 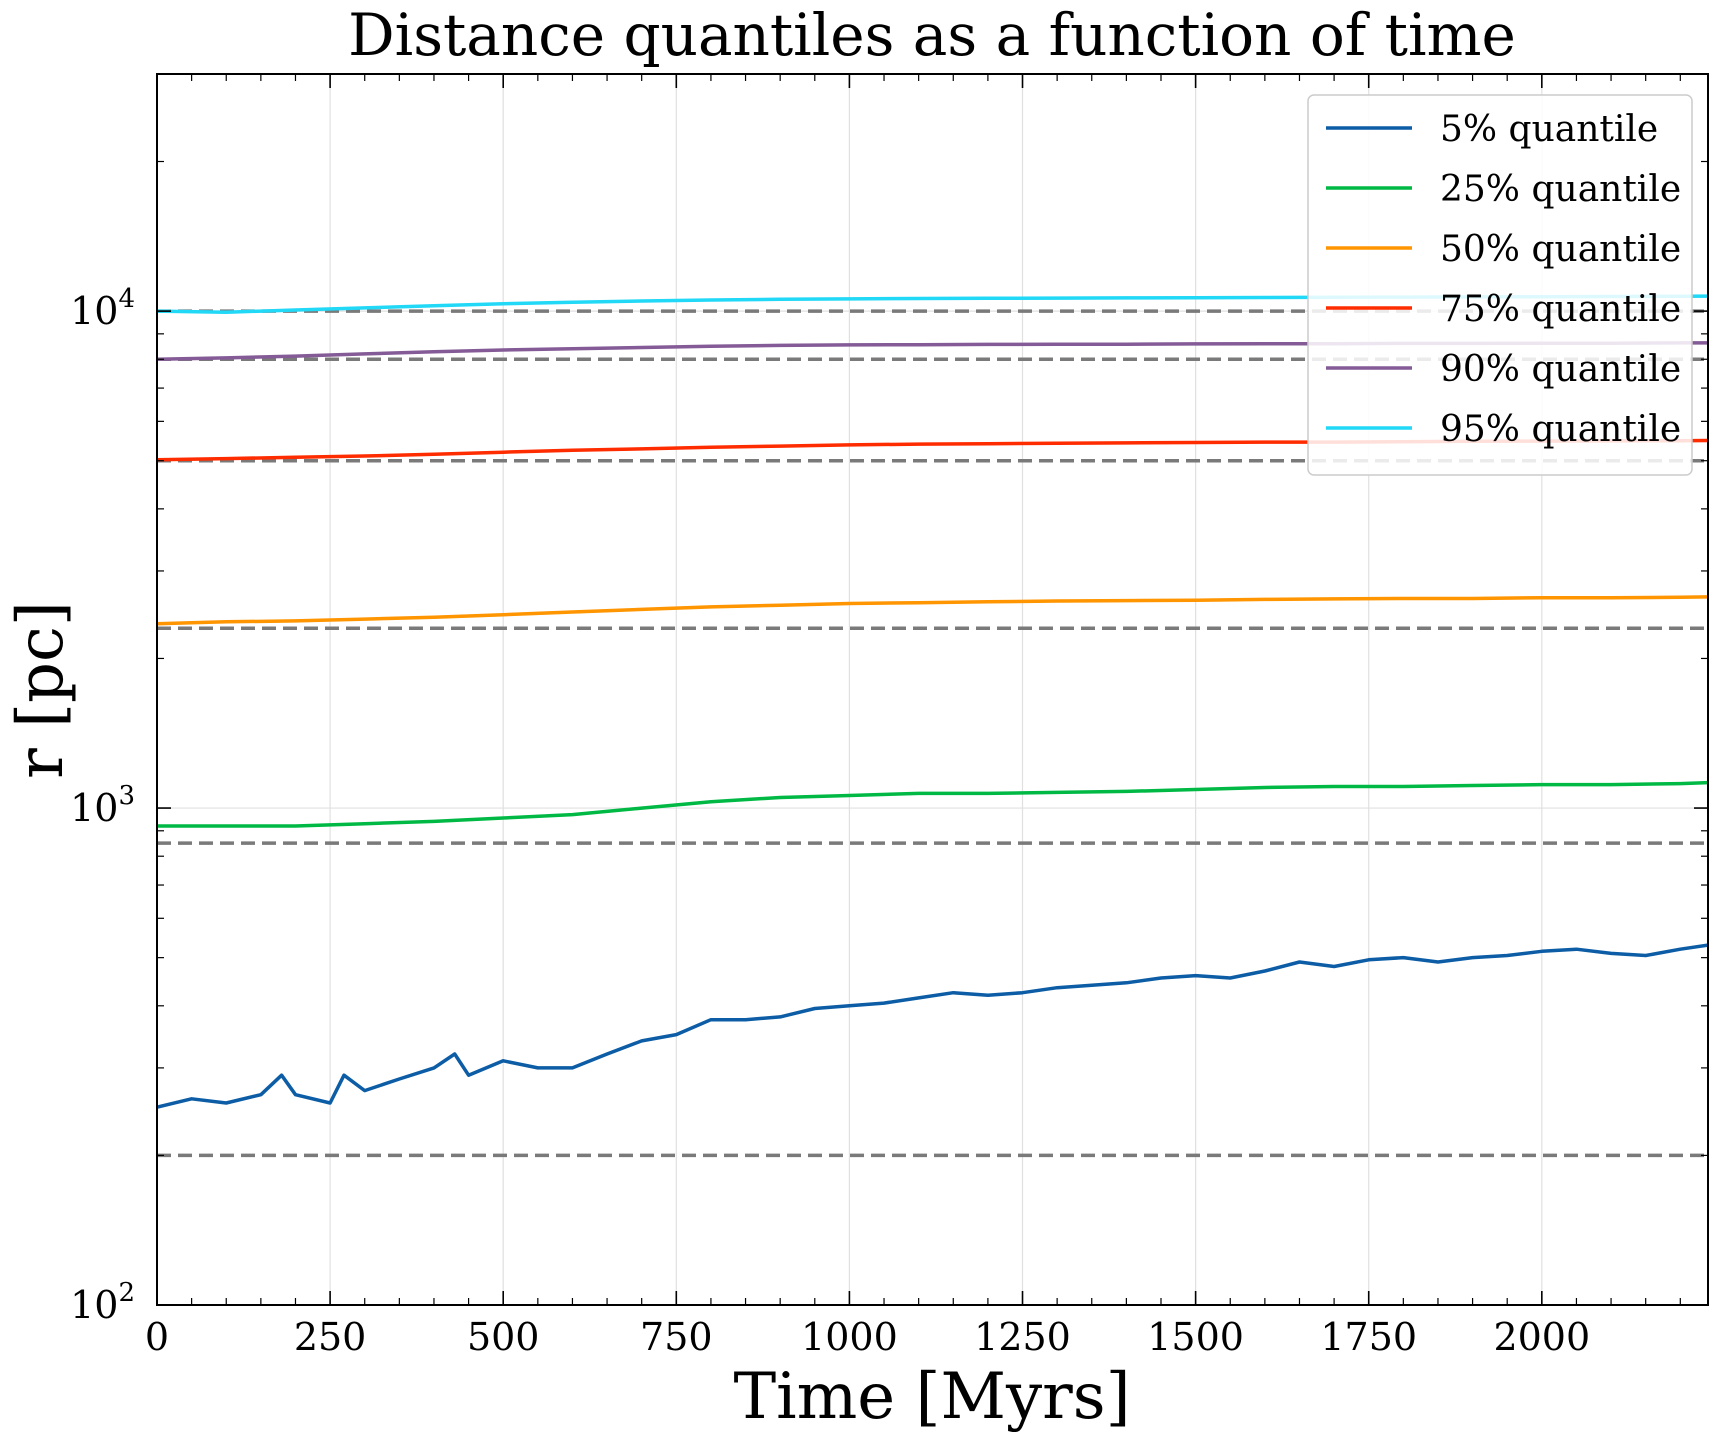 What do you see at coordinates (1560, 189) in the screenshot?
I see `legend-label: 25% quantile` at bounding box center [1560, 189].